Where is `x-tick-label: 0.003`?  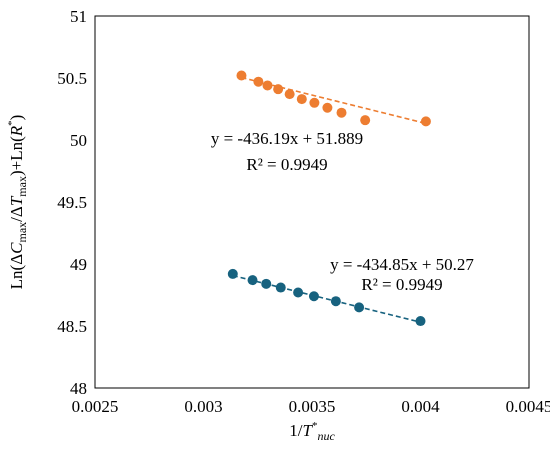
x-tick-label: 0.003 is located at coordinates (203, 406).